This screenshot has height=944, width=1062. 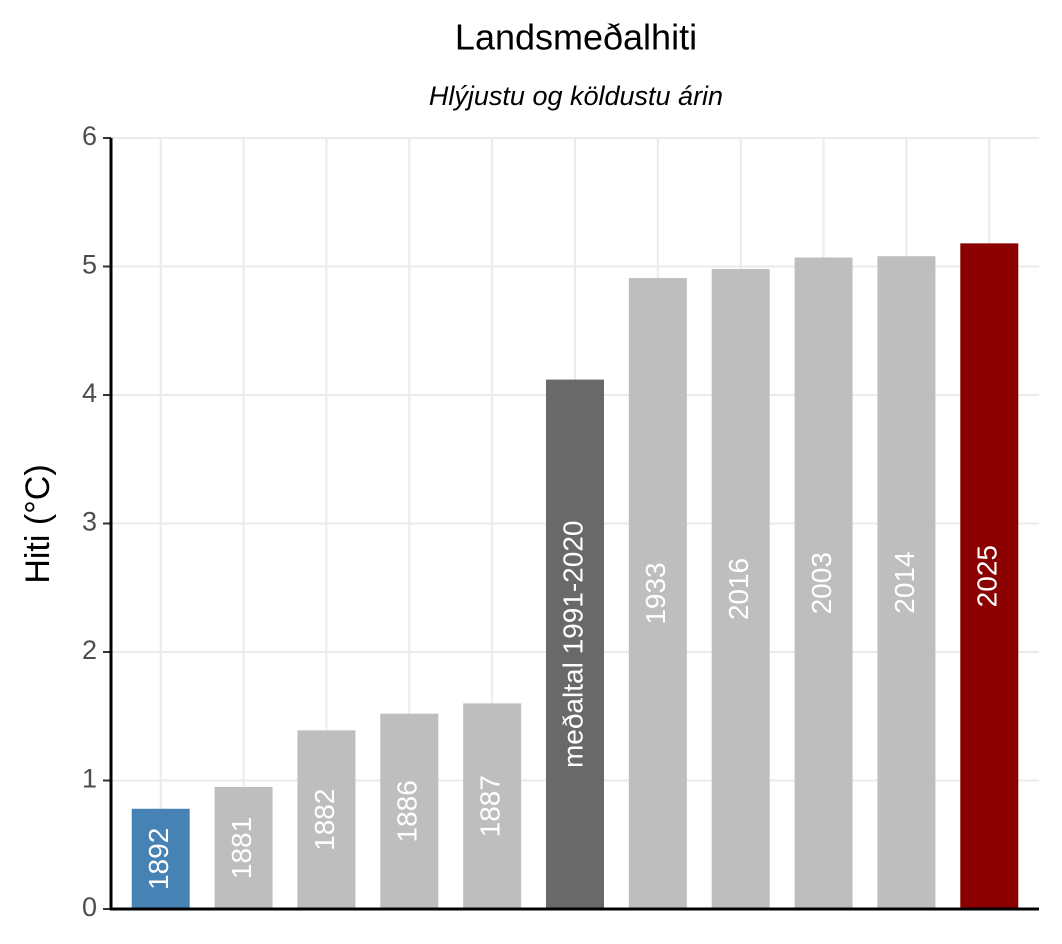 I want to click on bar-label: meðaltal 1991-2020, so click(x=572, y=645).